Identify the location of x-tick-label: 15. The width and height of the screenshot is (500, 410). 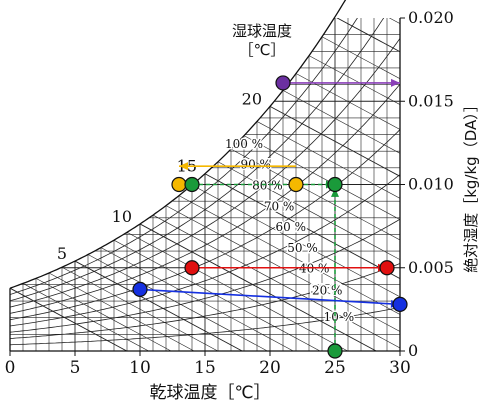
(205, 368).